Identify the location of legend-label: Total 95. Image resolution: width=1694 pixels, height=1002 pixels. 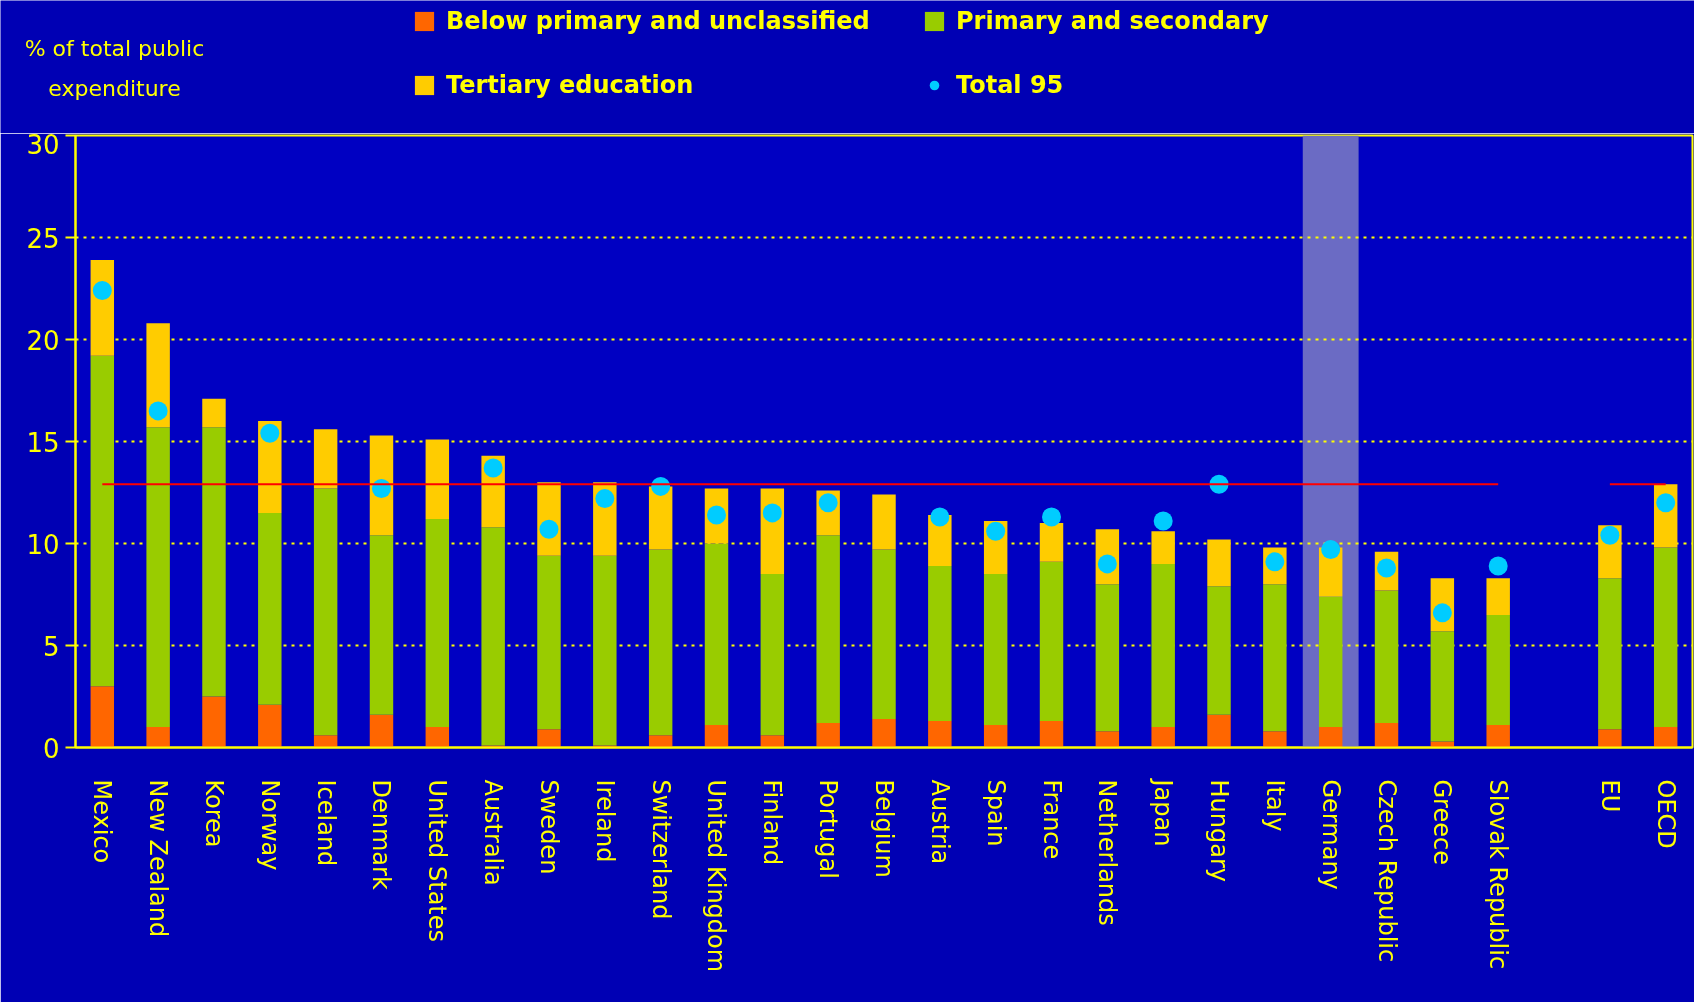
(1010, 85).